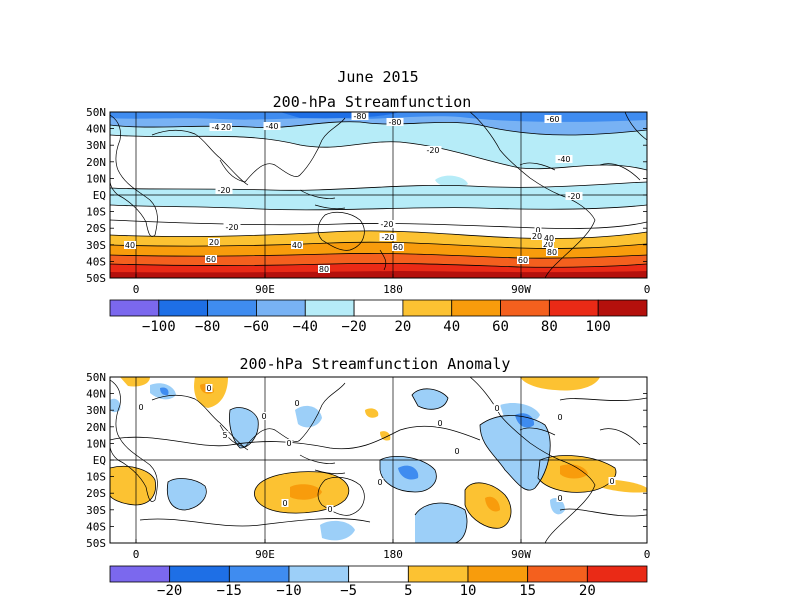 The height and width of the screenshot is (600, 800). What do you see at coordinates (159, 327) in the screenshot?
I see `colorbar-label: −100` at bounding box center [159, 327].